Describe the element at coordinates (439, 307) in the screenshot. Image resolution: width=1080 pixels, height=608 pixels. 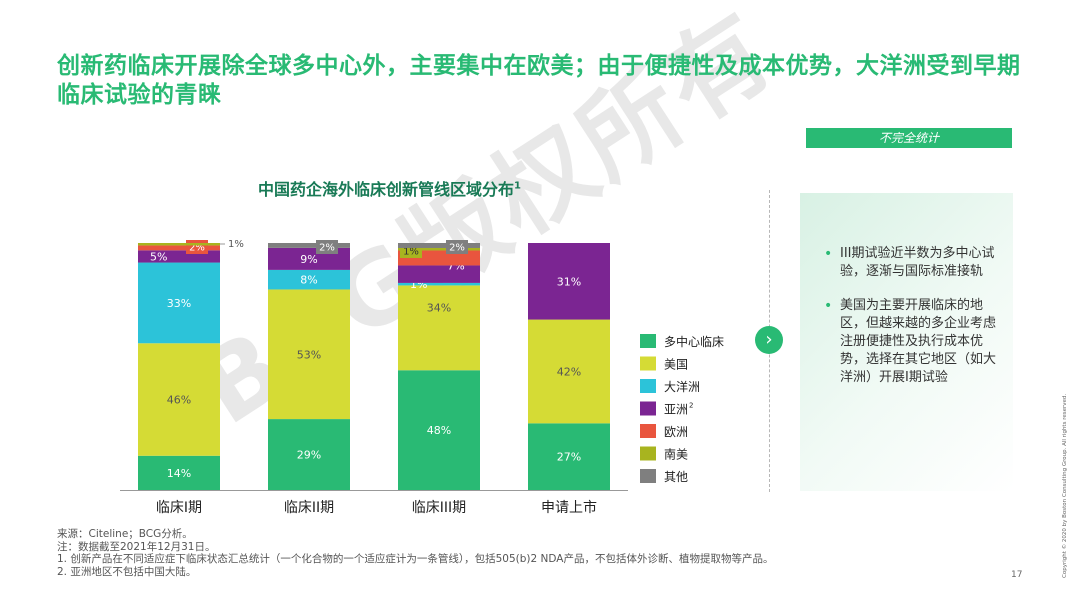
I see `data-label: 34%` at that location.